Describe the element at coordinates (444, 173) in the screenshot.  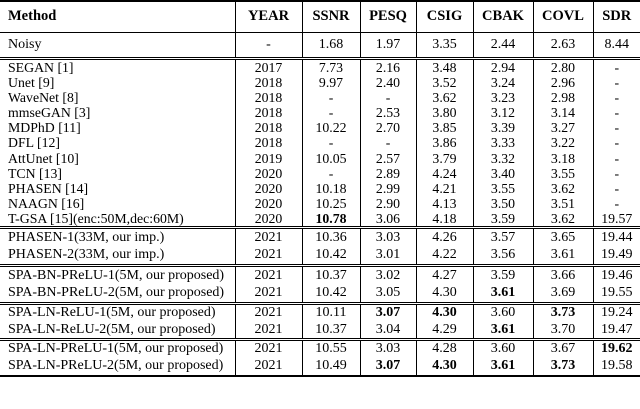
I see `value-cell: 4.24` at that location.